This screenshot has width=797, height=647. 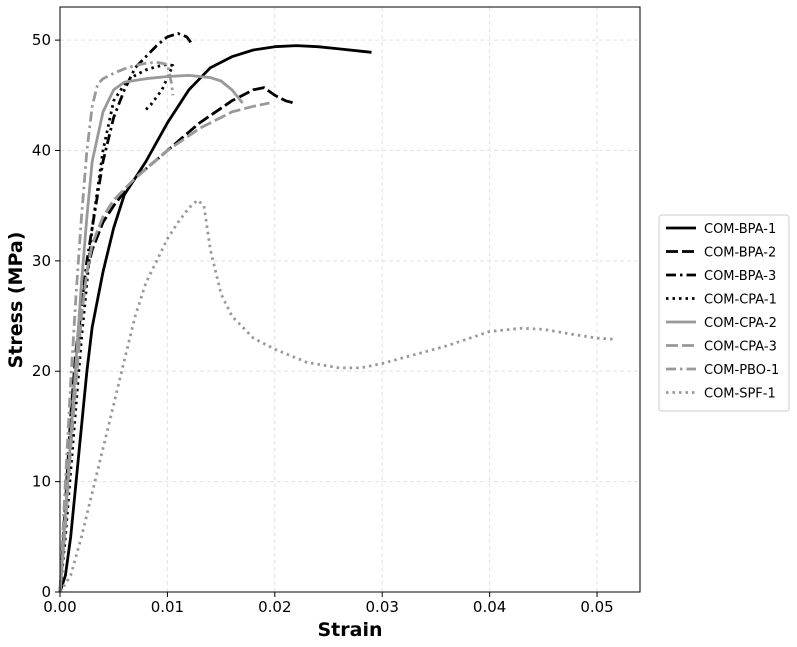 What do you see at coordinates (167, 607) in the screenshot?
I see `x-tick-label: 0.01` at bounding box center [167, 607].